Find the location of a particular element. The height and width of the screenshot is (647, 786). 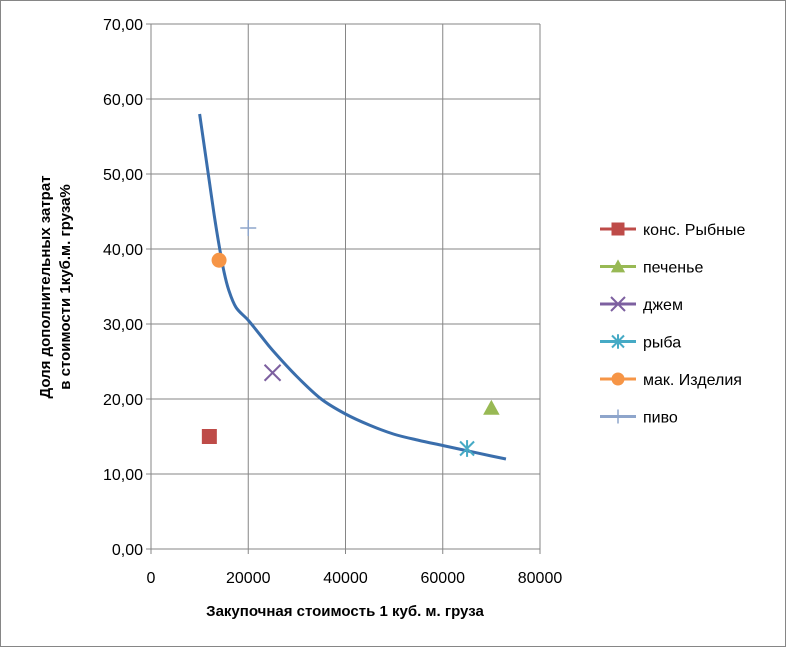

series-3-point is located at coordinates (272, 373).